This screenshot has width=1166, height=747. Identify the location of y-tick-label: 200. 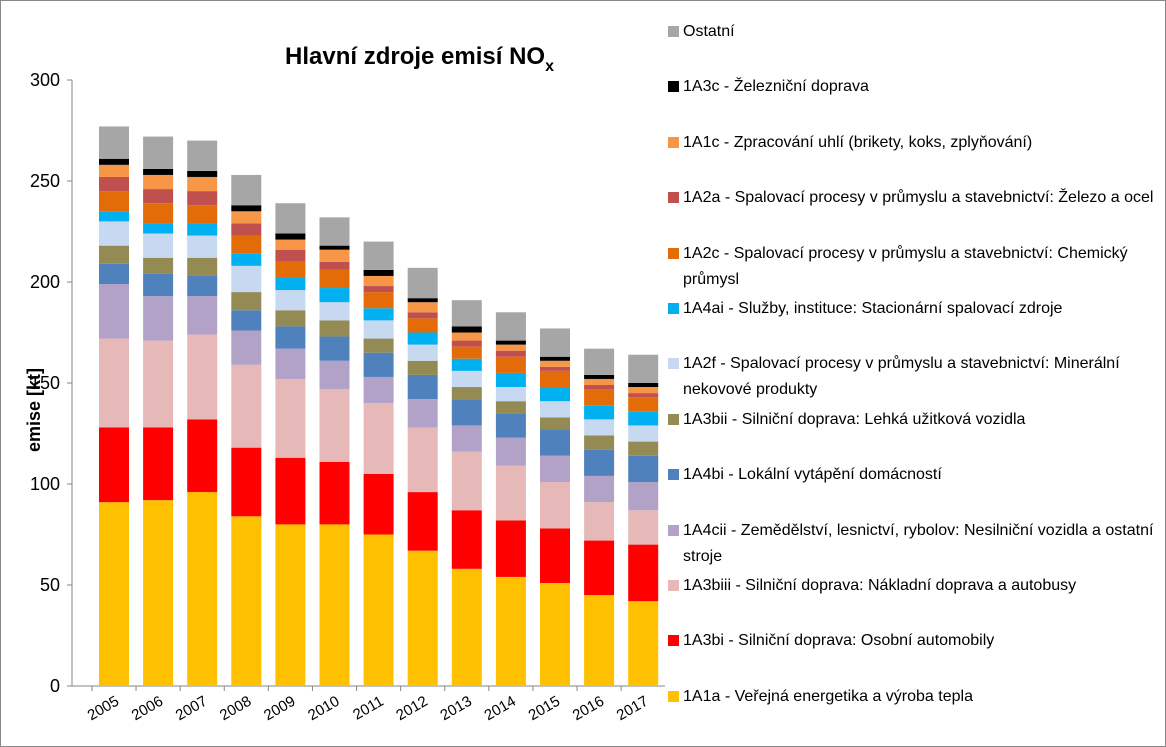
(45, 282).